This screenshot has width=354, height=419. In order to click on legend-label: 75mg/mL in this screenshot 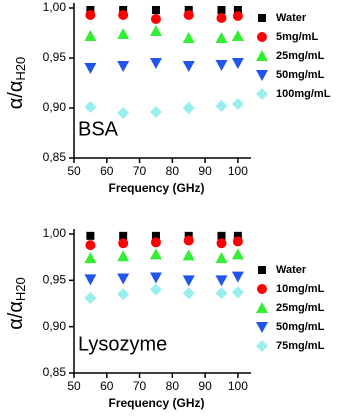, I will do `click(300, 346)`.